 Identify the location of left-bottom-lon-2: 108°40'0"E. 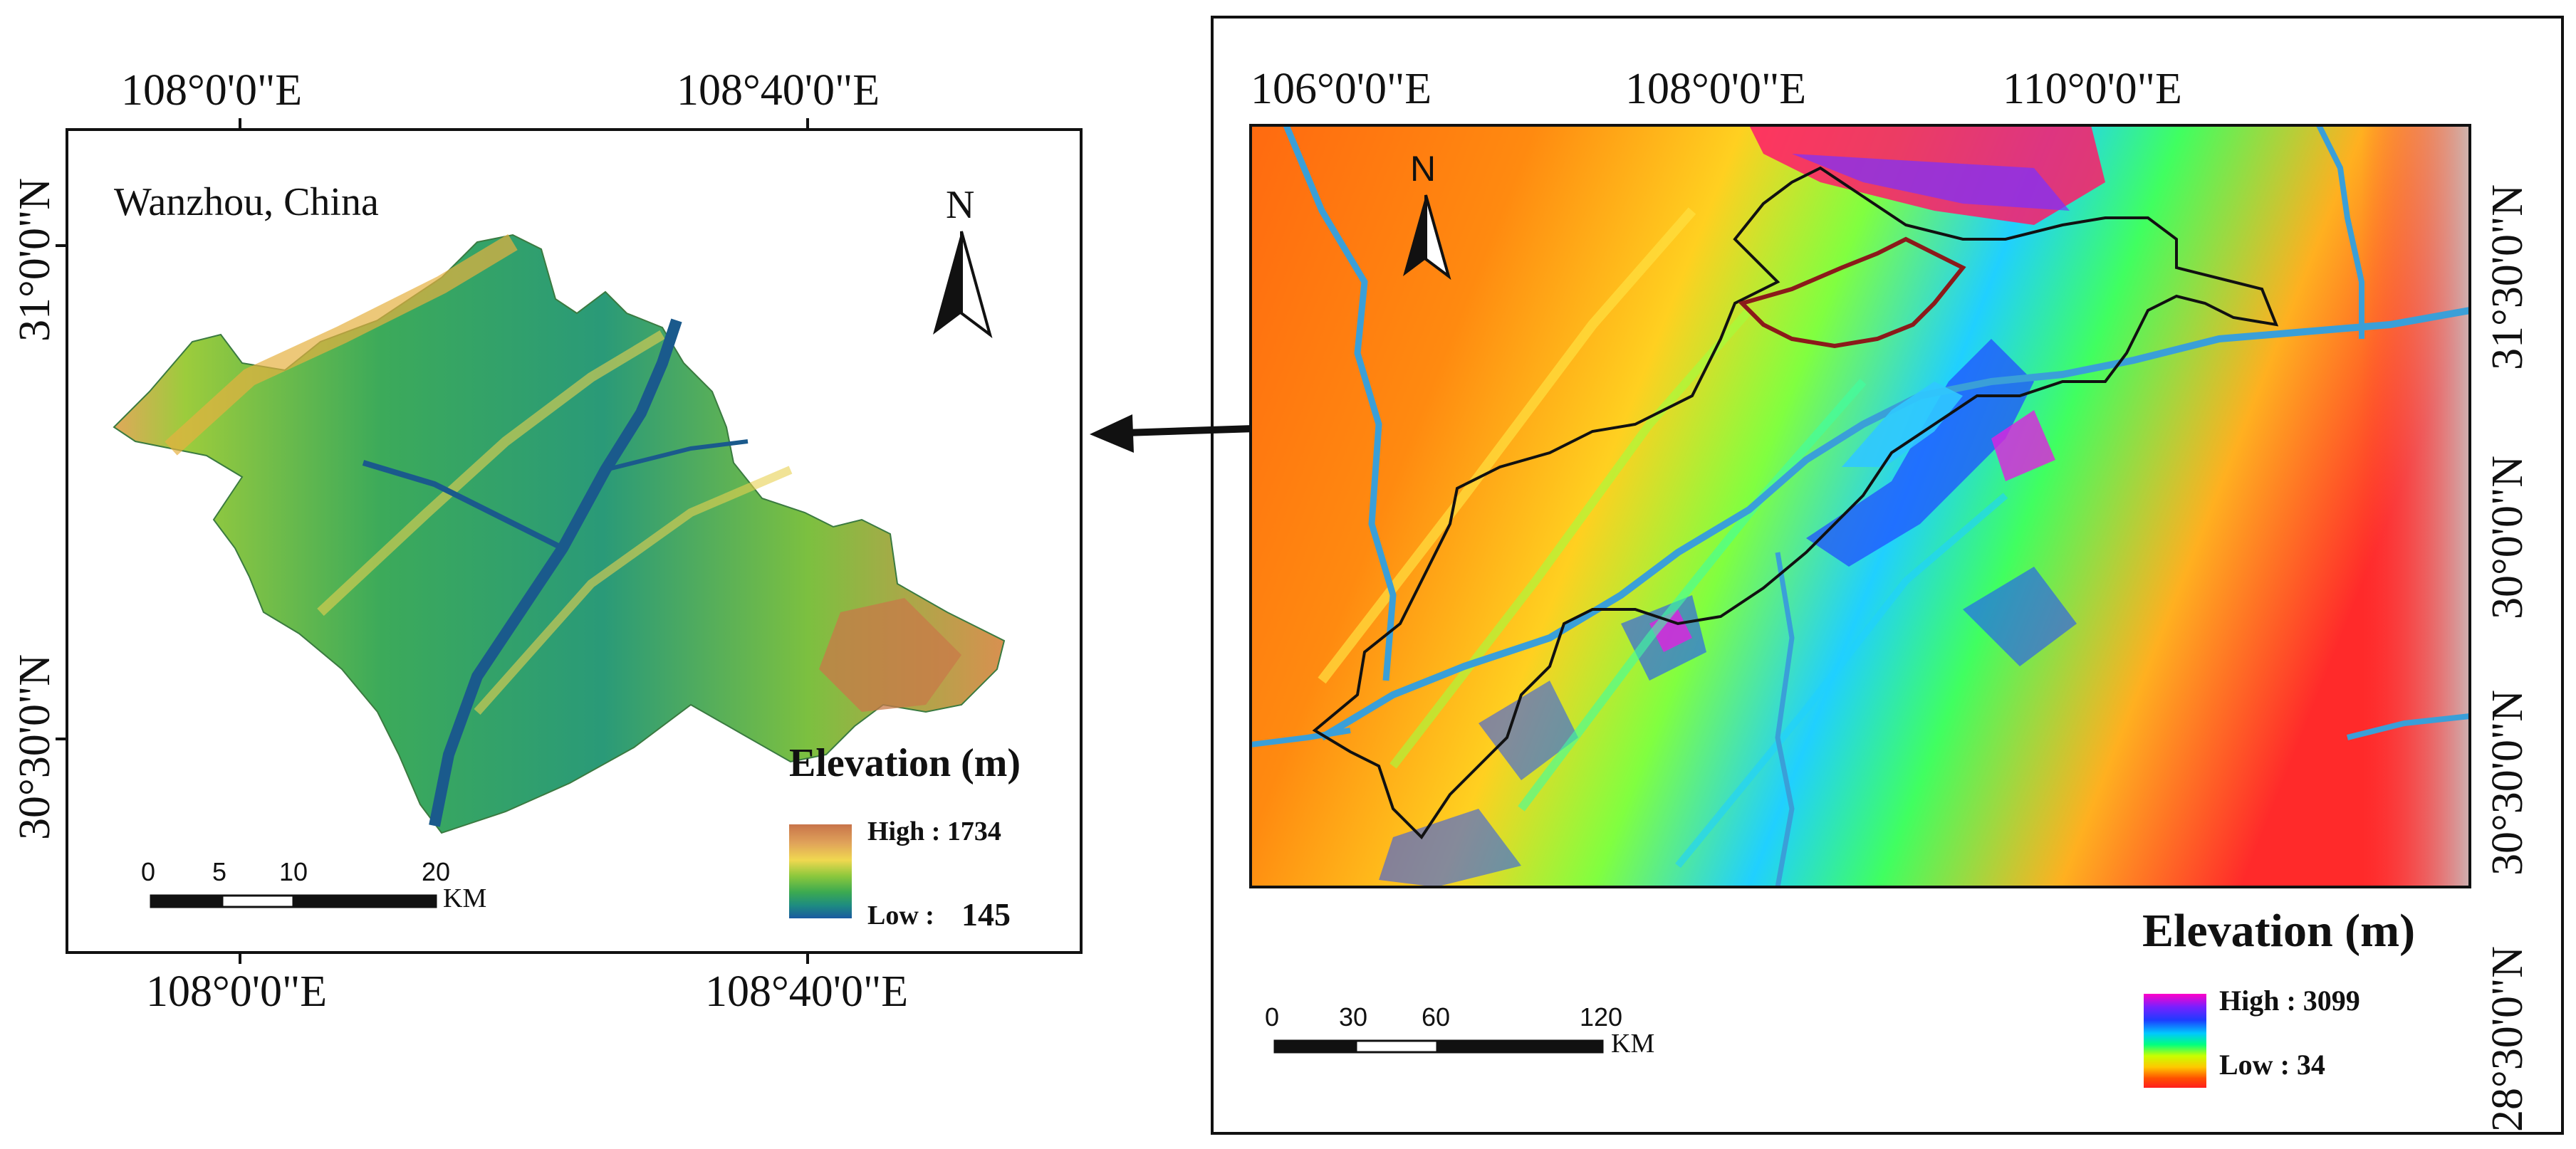
(807, 991).